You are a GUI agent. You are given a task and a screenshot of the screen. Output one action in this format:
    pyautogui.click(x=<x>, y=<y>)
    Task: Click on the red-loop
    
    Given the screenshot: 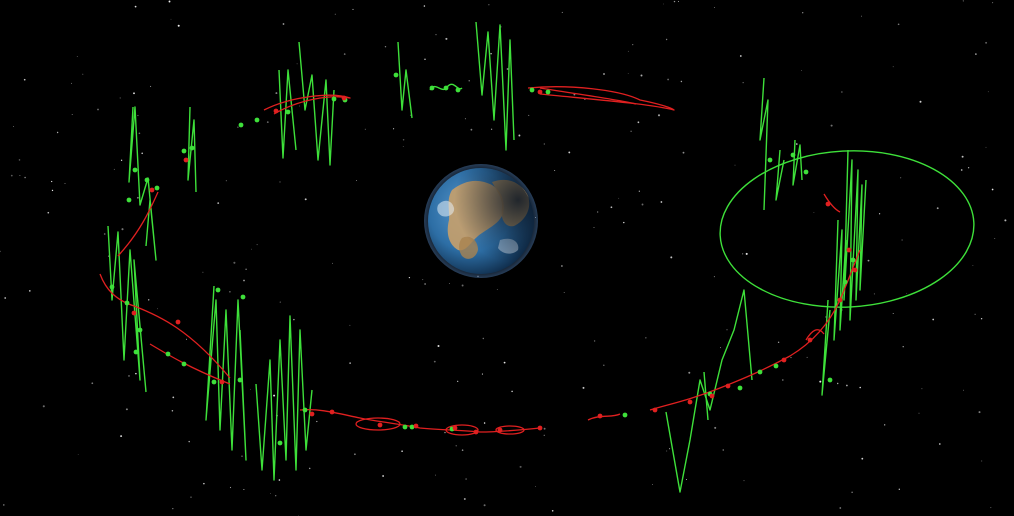 What is the action you would take?
    pyautogui.click(x=462, y=430)
    